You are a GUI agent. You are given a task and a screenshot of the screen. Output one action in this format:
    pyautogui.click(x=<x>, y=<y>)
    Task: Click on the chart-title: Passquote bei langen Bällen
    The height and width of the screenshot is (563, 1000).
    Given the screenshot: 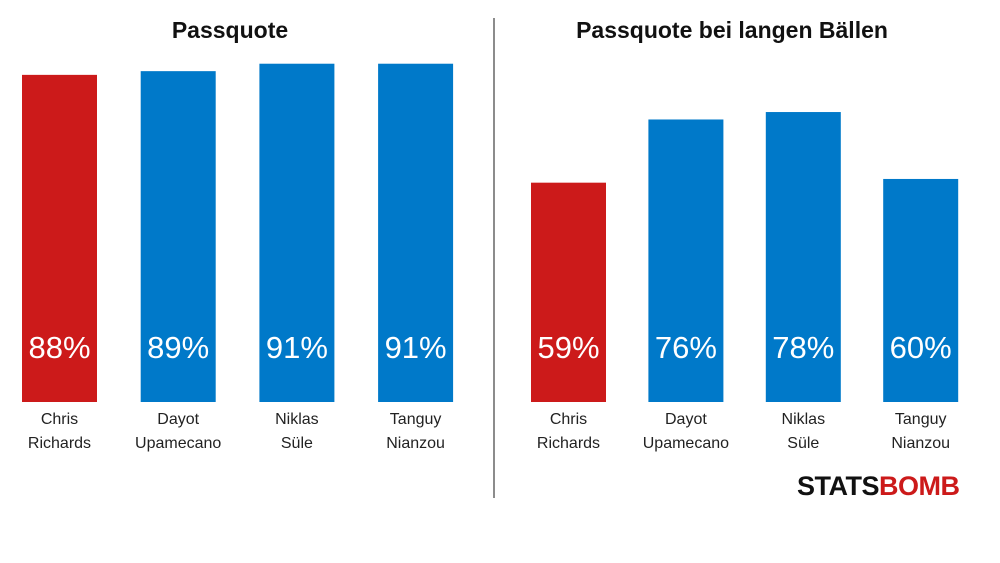 What is the action you would take?
    pyautogui.click(x=732, y=30)
    